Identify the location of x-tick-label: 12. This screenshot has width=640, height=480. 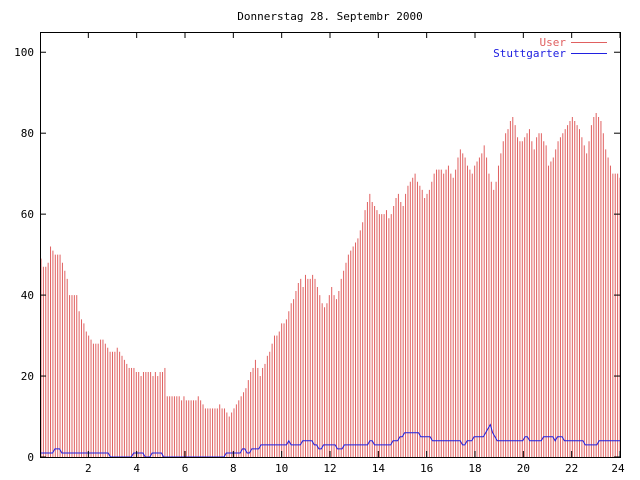
(329, 468).